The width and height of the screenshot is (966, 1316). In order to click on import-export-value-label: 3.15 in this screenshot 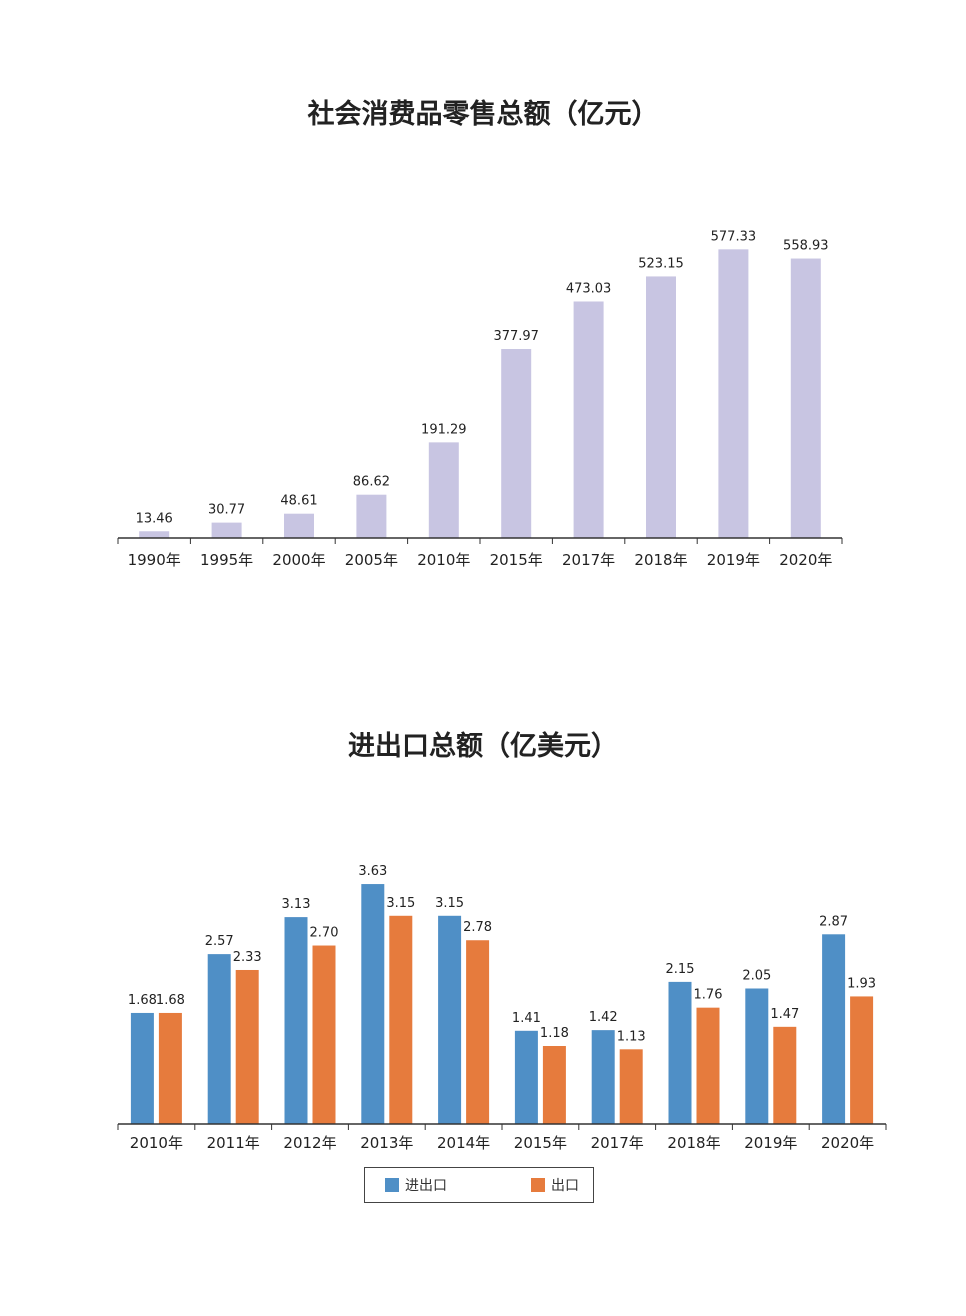, I will do `click(449, 903)`.